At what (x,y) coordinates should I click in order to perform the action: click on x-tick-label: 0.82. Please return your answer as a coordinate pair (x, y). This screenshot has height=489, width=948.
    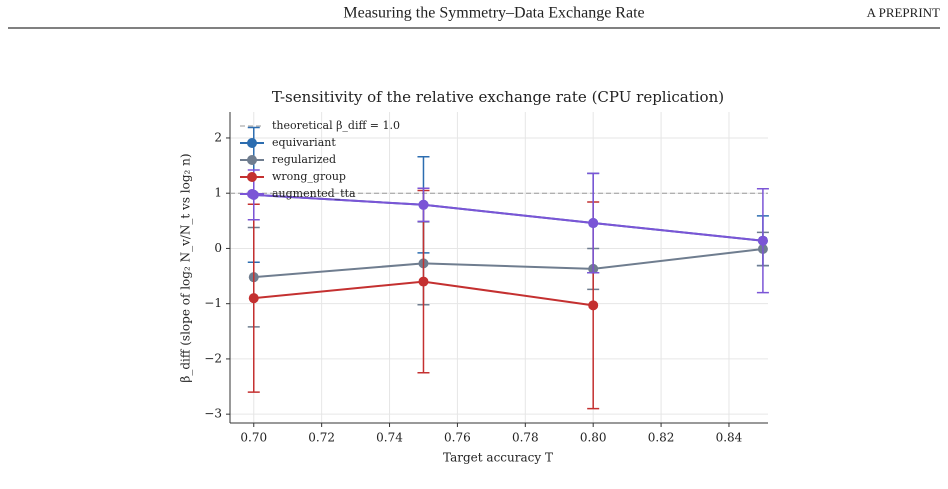
    Looking at the image, I should click on (661, 438).